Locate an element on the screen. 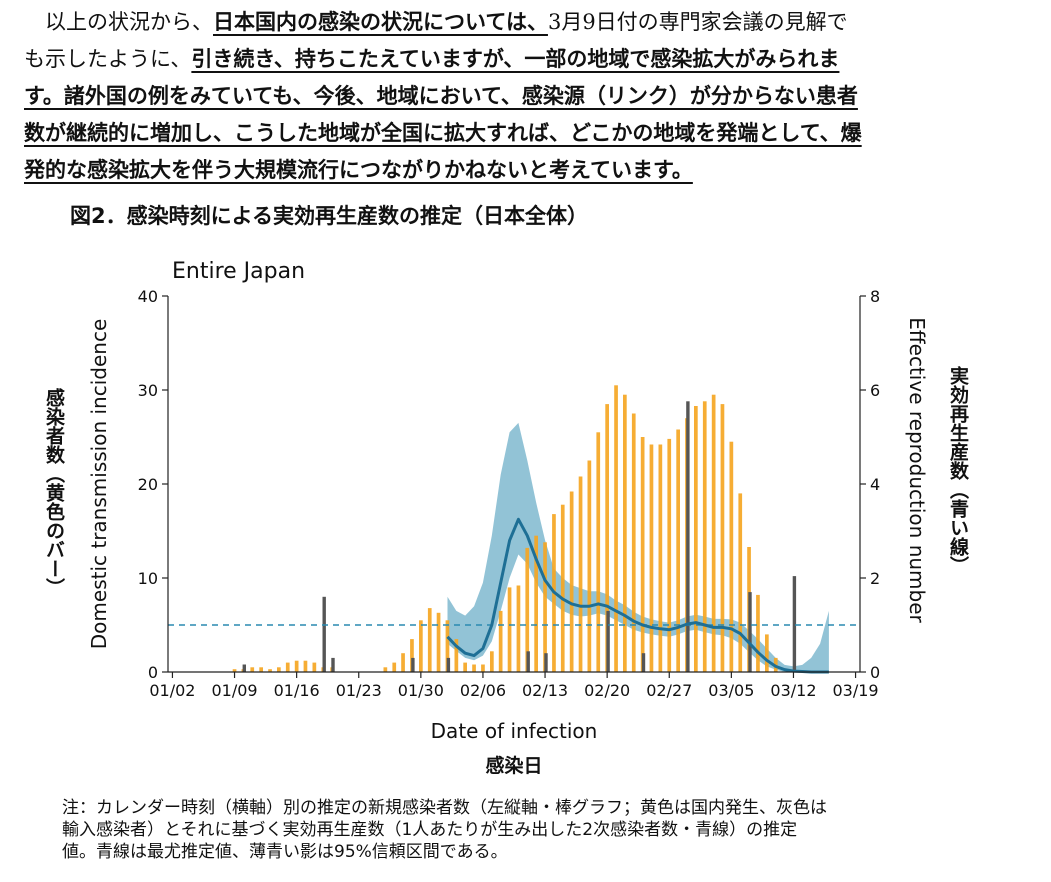 The height and width of the screenshot is (882, 1051). left-tick-label: 20 is located at coordinates (148, 484).